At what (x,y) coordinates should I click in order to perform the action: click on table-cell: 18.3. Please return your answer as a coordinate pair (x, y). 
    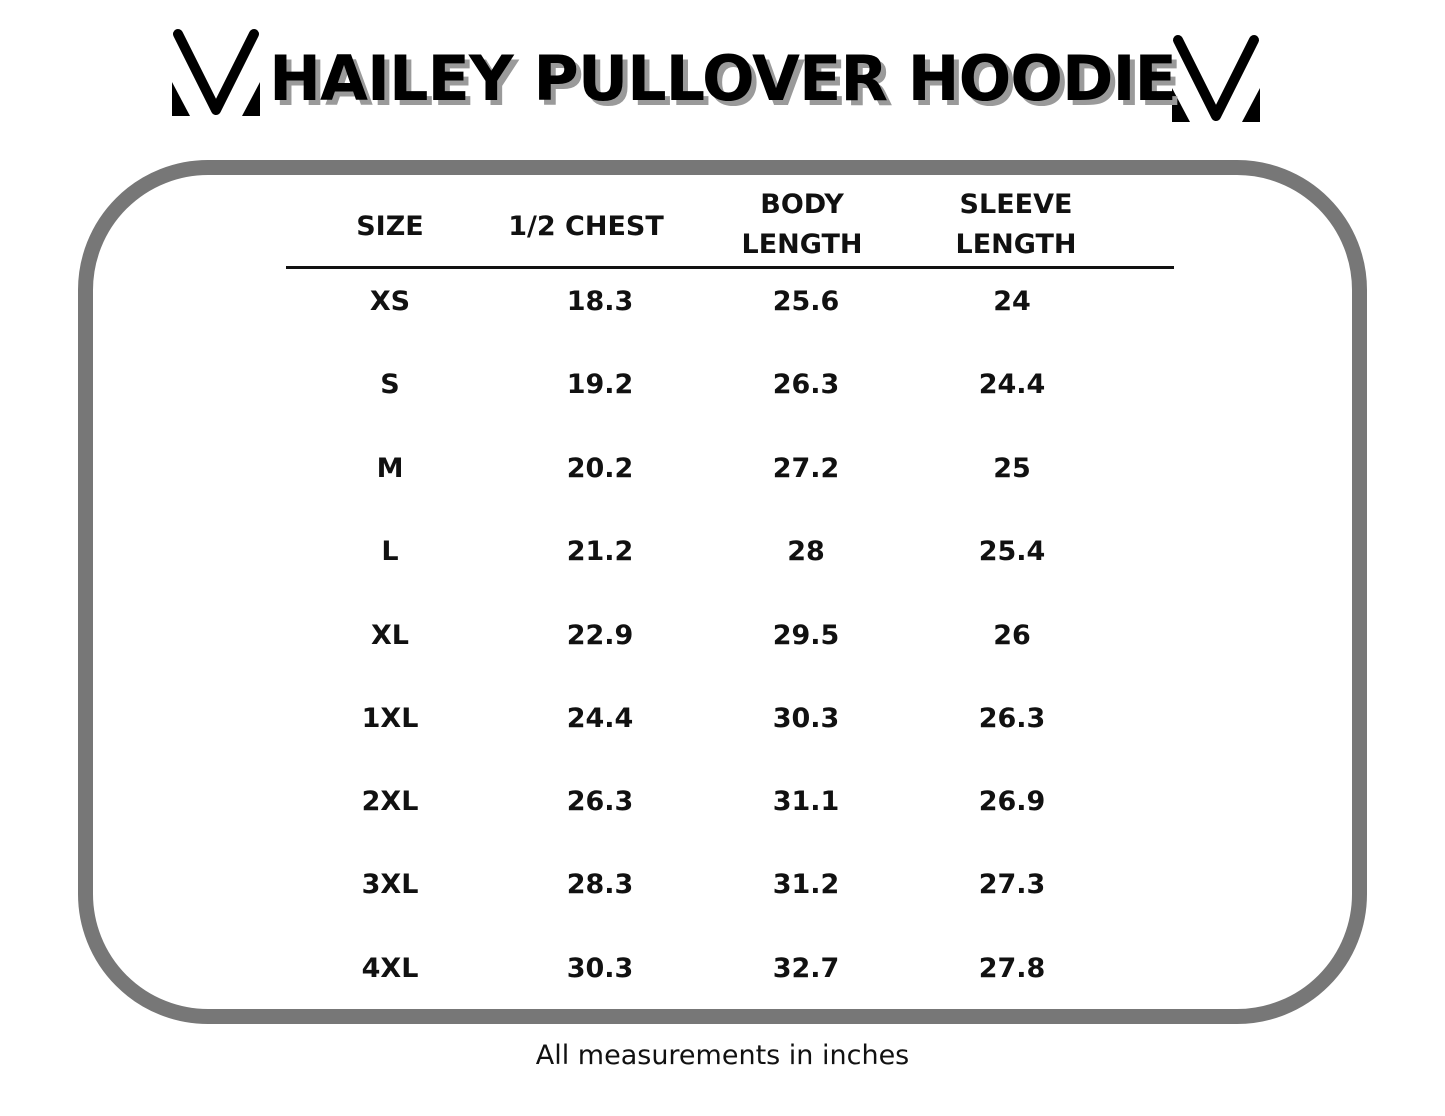
    Looking at the image, I should click on (600, 301).